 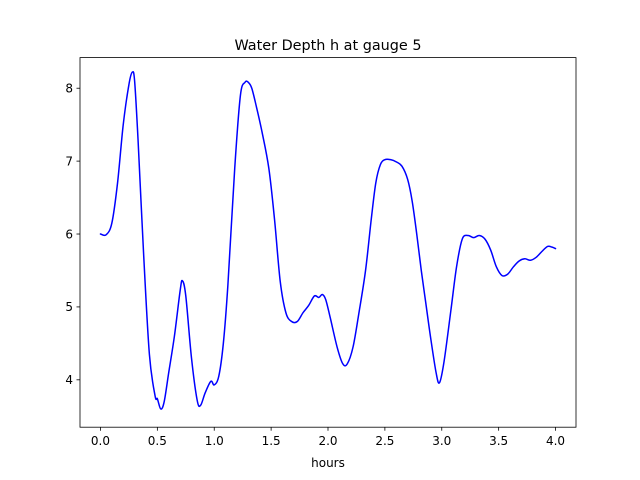 I want to click on x-tick-label: 1.0, so click(x=214, y=441).